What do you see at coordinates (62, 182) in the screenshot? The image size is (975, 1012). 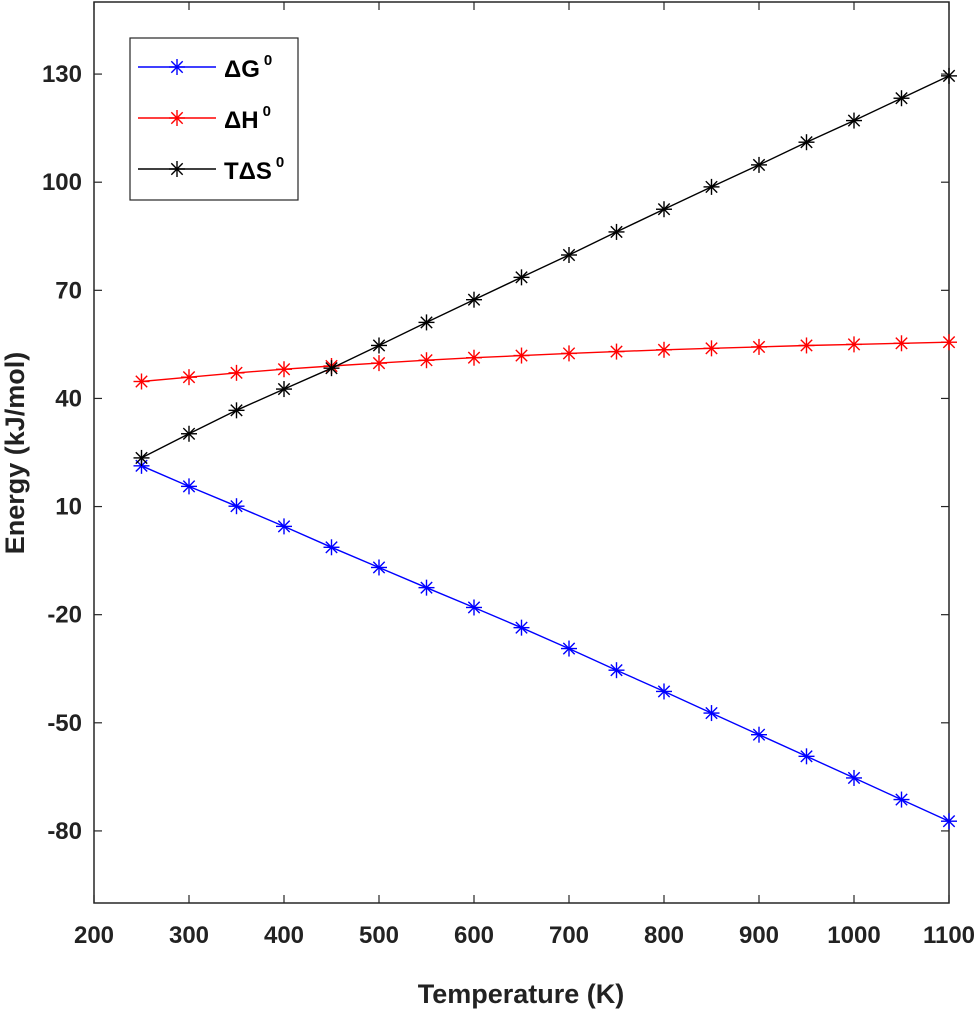 I see `y-tick-label: 100` at bounding box center [62, 182].